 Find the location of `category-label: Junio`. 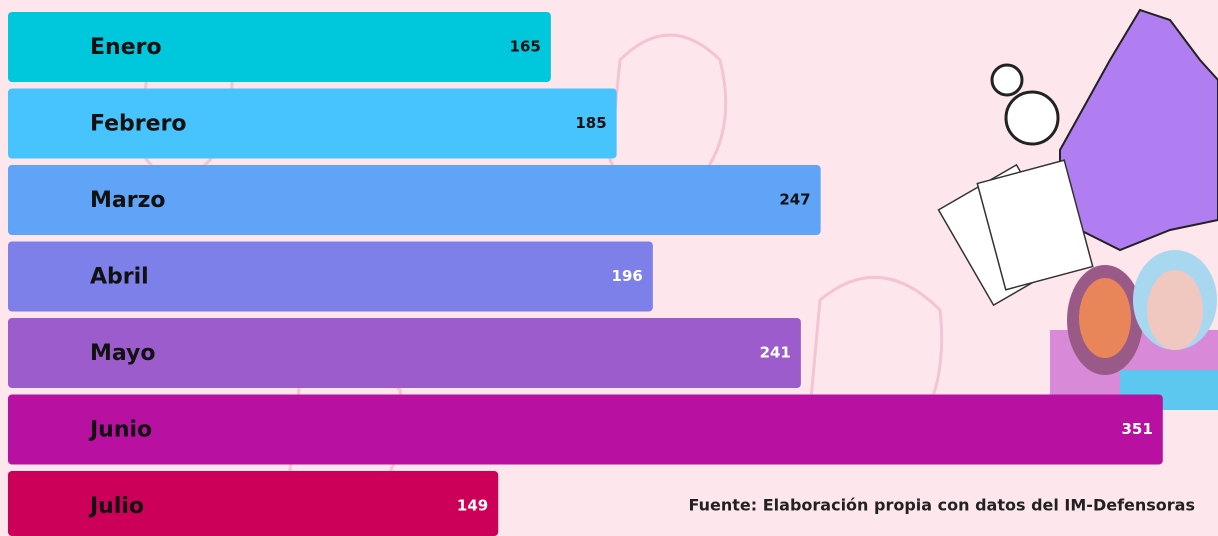

category-label: Junio is located at coordinates (120, 430).